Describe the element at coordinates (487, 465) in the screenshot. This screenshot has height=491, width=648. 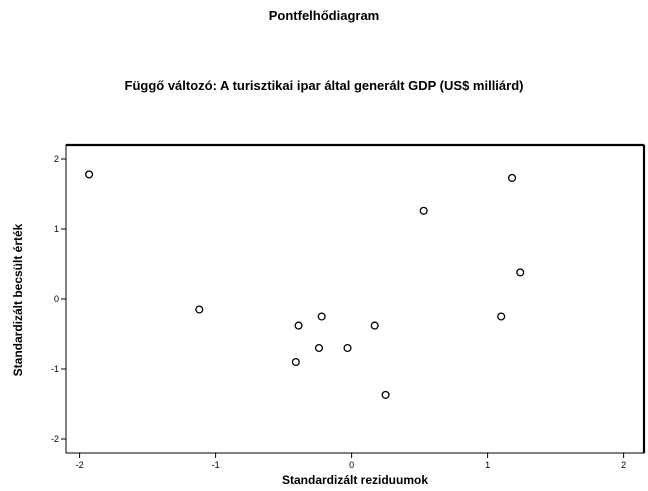
I see `x-tick-label: 1` at that location.